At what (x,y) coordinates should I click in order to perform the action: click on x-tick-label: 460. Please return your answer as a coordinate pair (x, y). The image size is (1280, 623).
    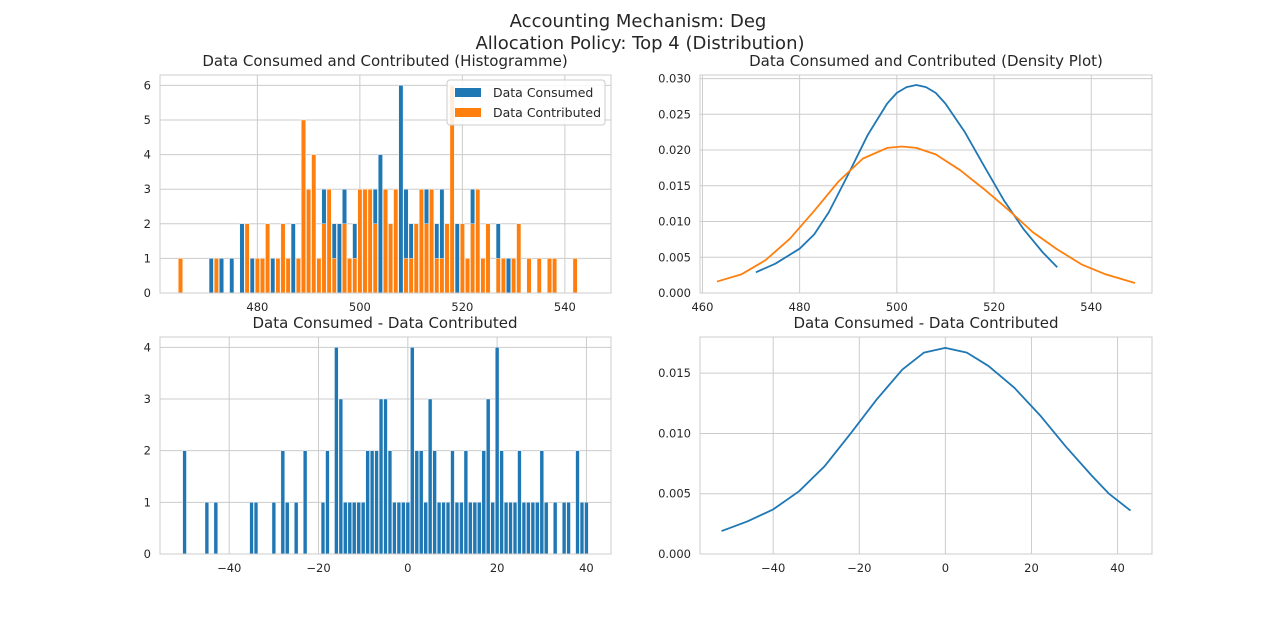
    Looking at the image, I should click on (702, 307).